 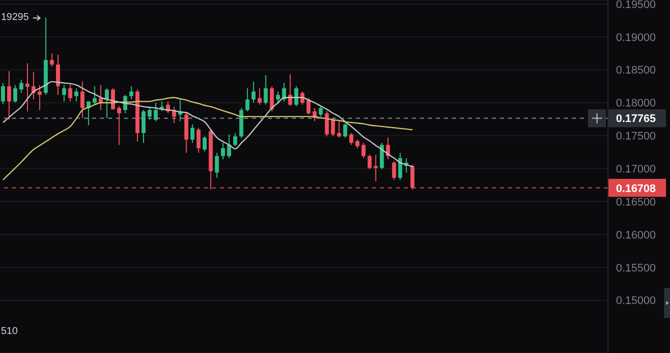 What do you see at coordinates (636, 188) in the screenshot?
I see `ref-line-label: 0.16708` at bounding box center [636, 188].